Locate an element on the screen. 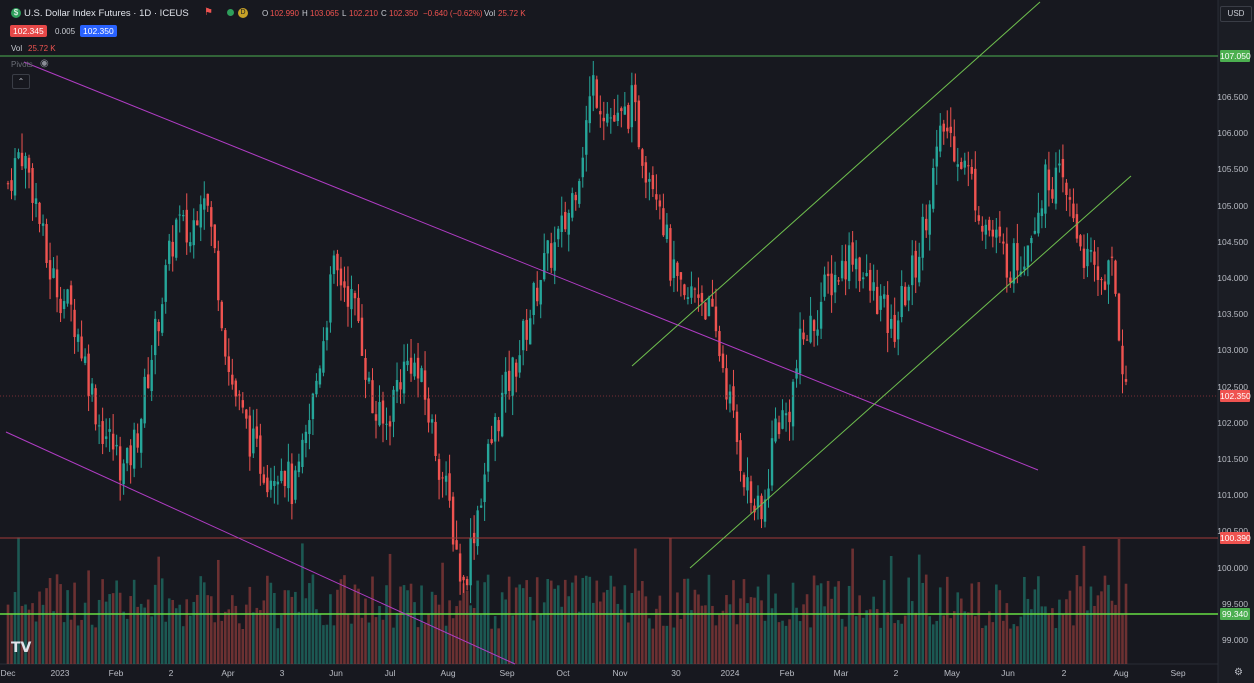 This screenshot has width=1254, height=683. volume-indicator-label: Vol is located at coordinates (17, 48).